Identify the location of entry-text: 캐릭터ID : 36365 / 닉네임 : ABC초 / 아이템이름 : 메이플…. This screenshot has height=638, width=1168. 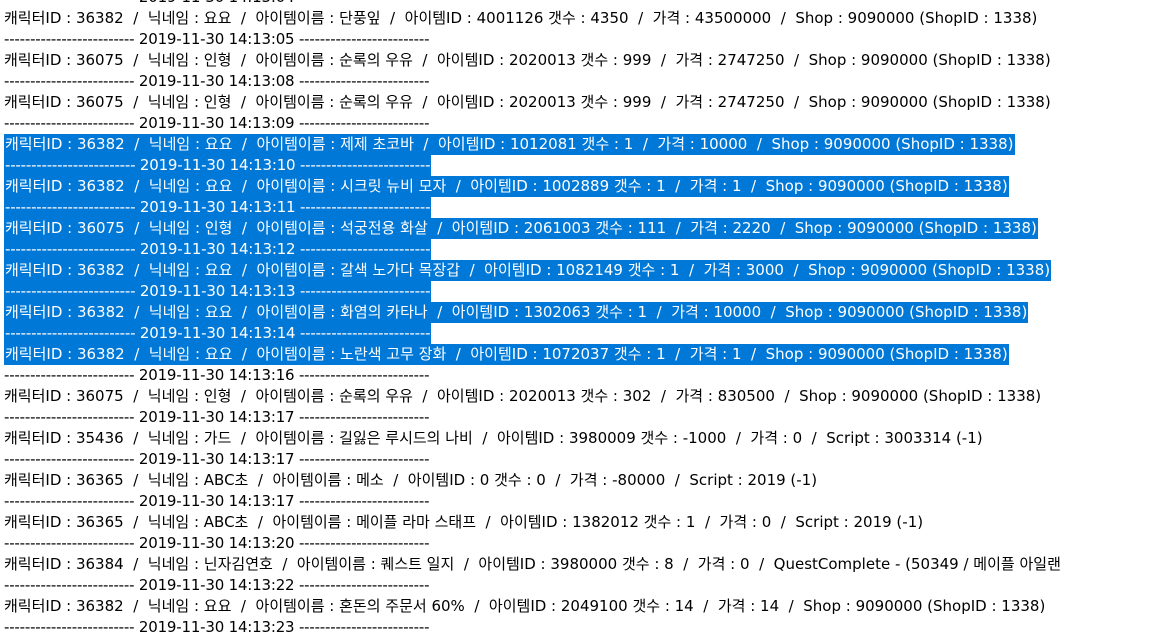
(464, 522).